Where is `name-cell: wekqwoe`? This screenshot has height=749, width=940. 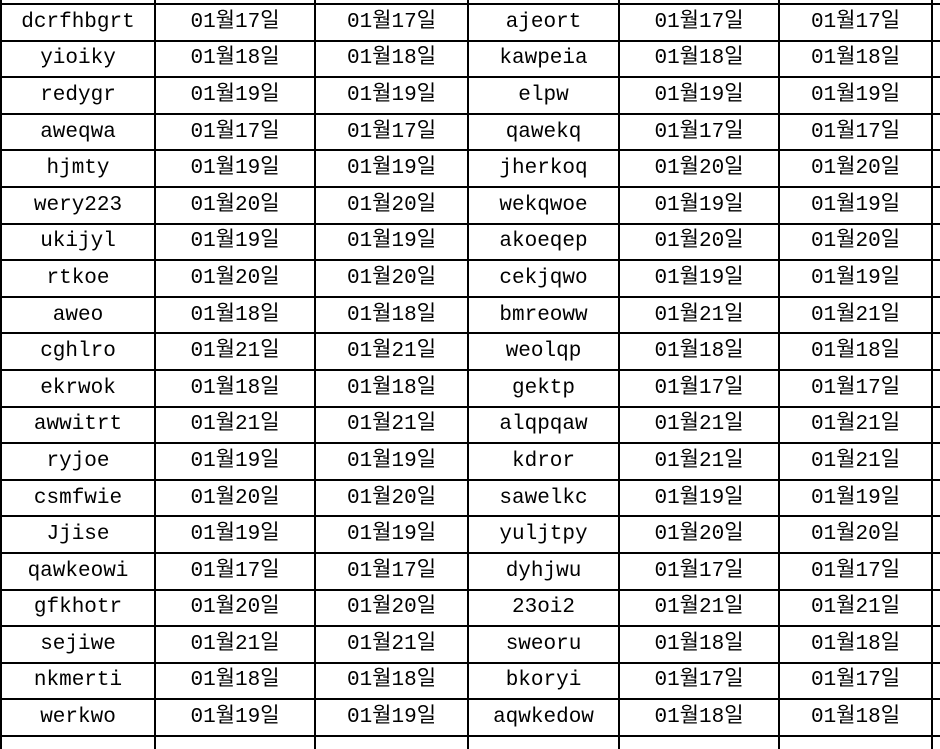 name-cell: wekqwoe is located at coordinates (543, 205).